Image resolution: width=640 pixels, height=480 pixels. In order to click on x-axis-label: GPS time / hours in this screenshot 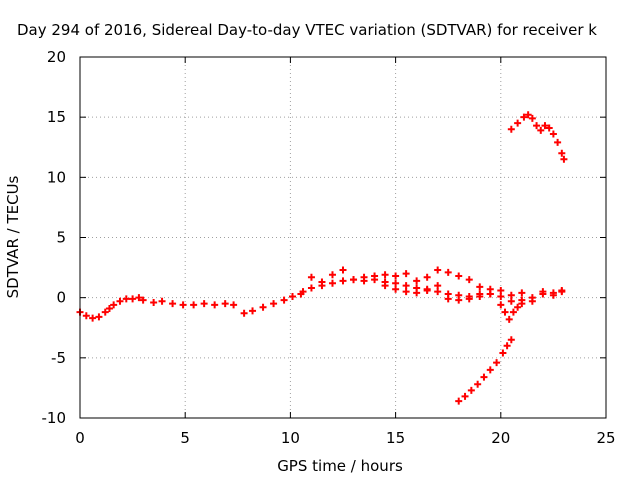, I will do `click(340, 466)`.